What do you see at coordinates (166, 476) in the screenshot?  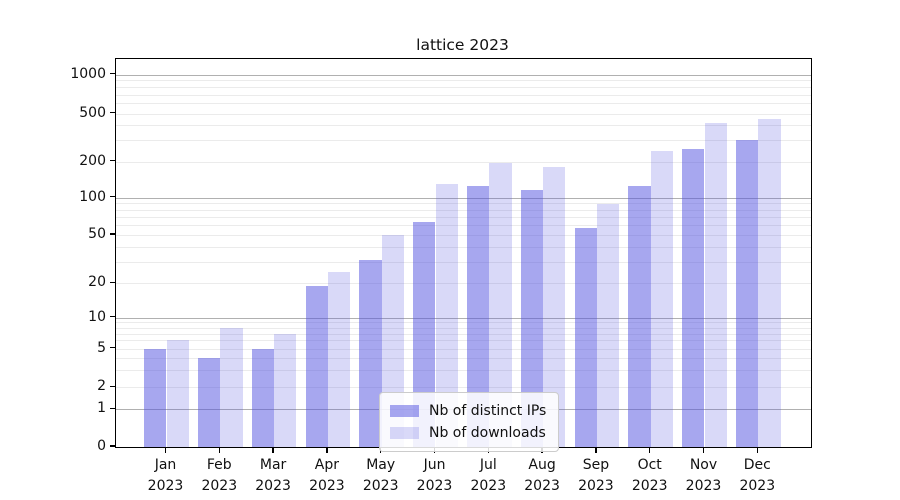 I see `x-tick-label: Jan 2023` at bounding box center [166, 476].